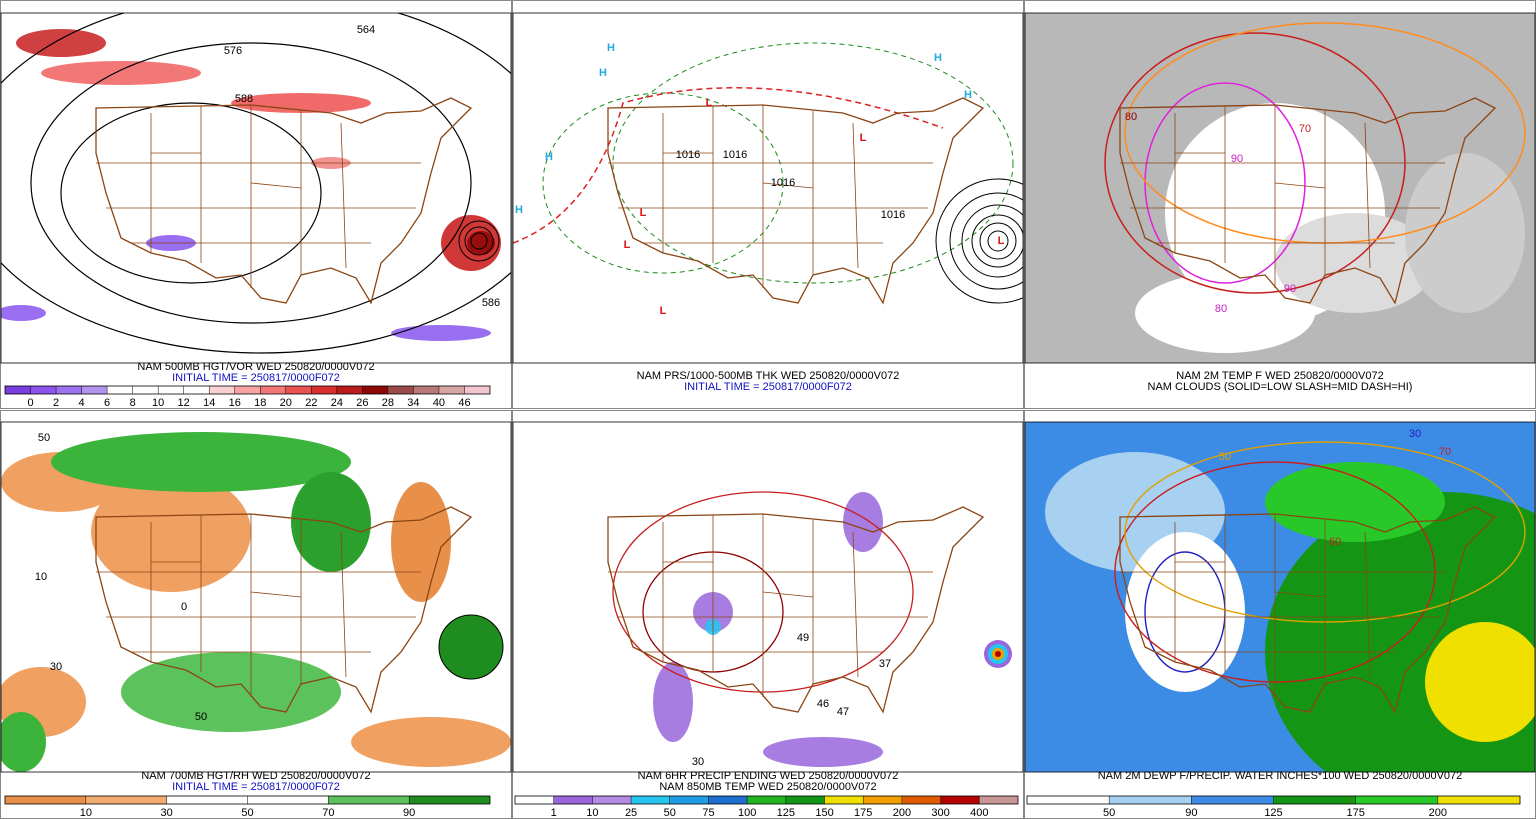 This screenshot has width=1536, height=819. Describe the element at coordinates (184, 607) in the screenshot. I see `map-label: 0` at that location.